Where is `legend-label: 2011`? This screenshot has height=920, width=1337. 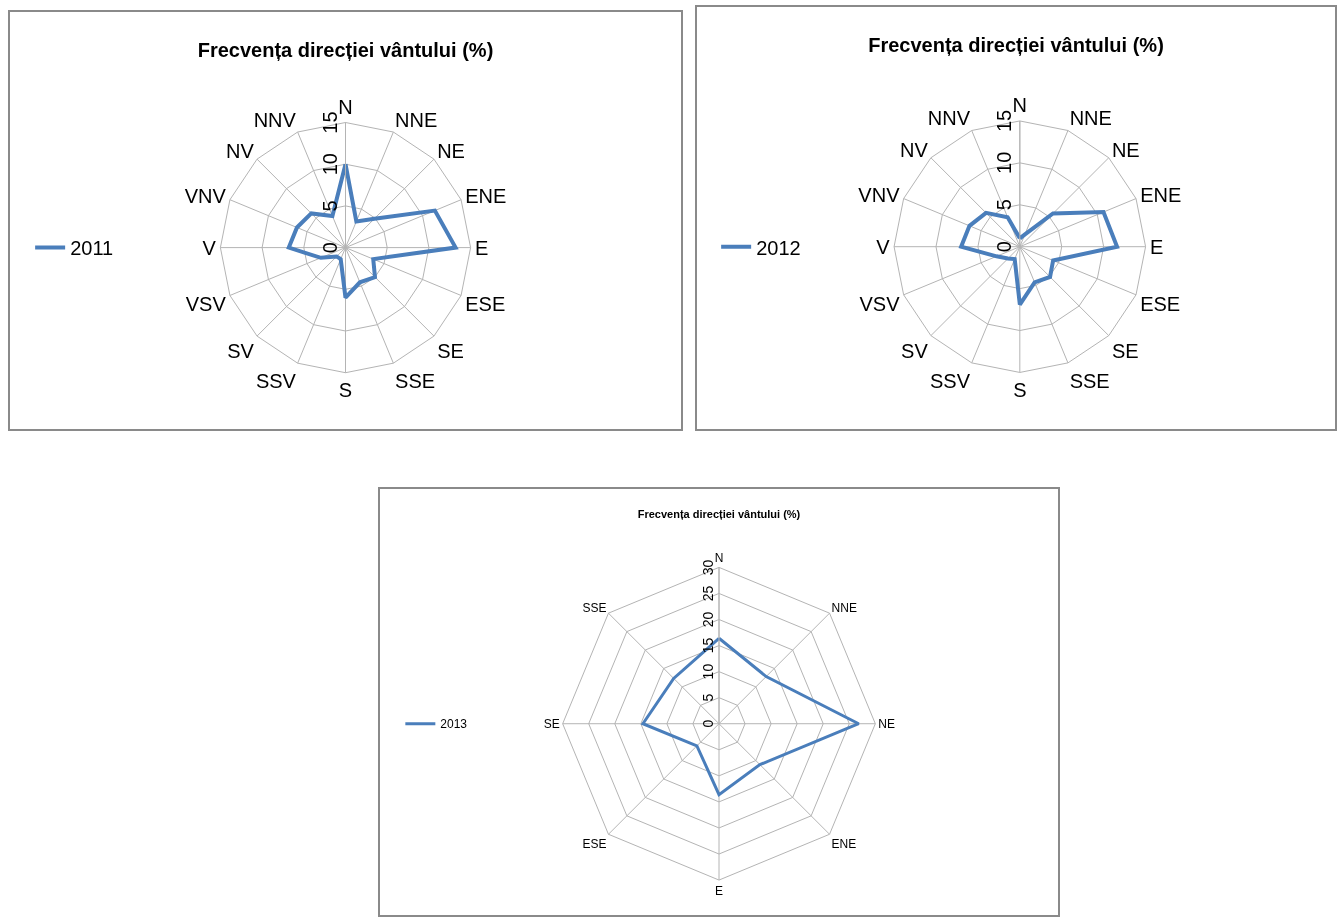
legend-label: 2011 is located at coordinates (92, 248).